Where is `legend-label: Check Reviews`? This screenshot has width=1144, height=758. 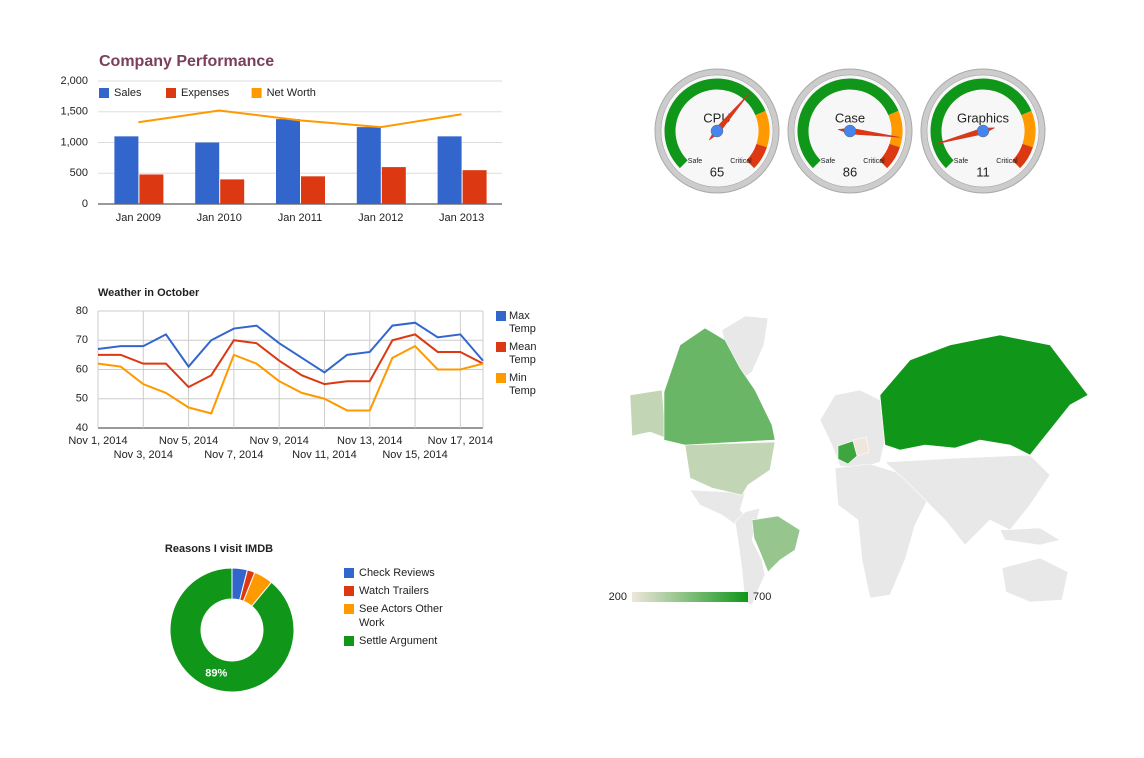
legend-label: Check Reviews is located at coordinates (397, 573).